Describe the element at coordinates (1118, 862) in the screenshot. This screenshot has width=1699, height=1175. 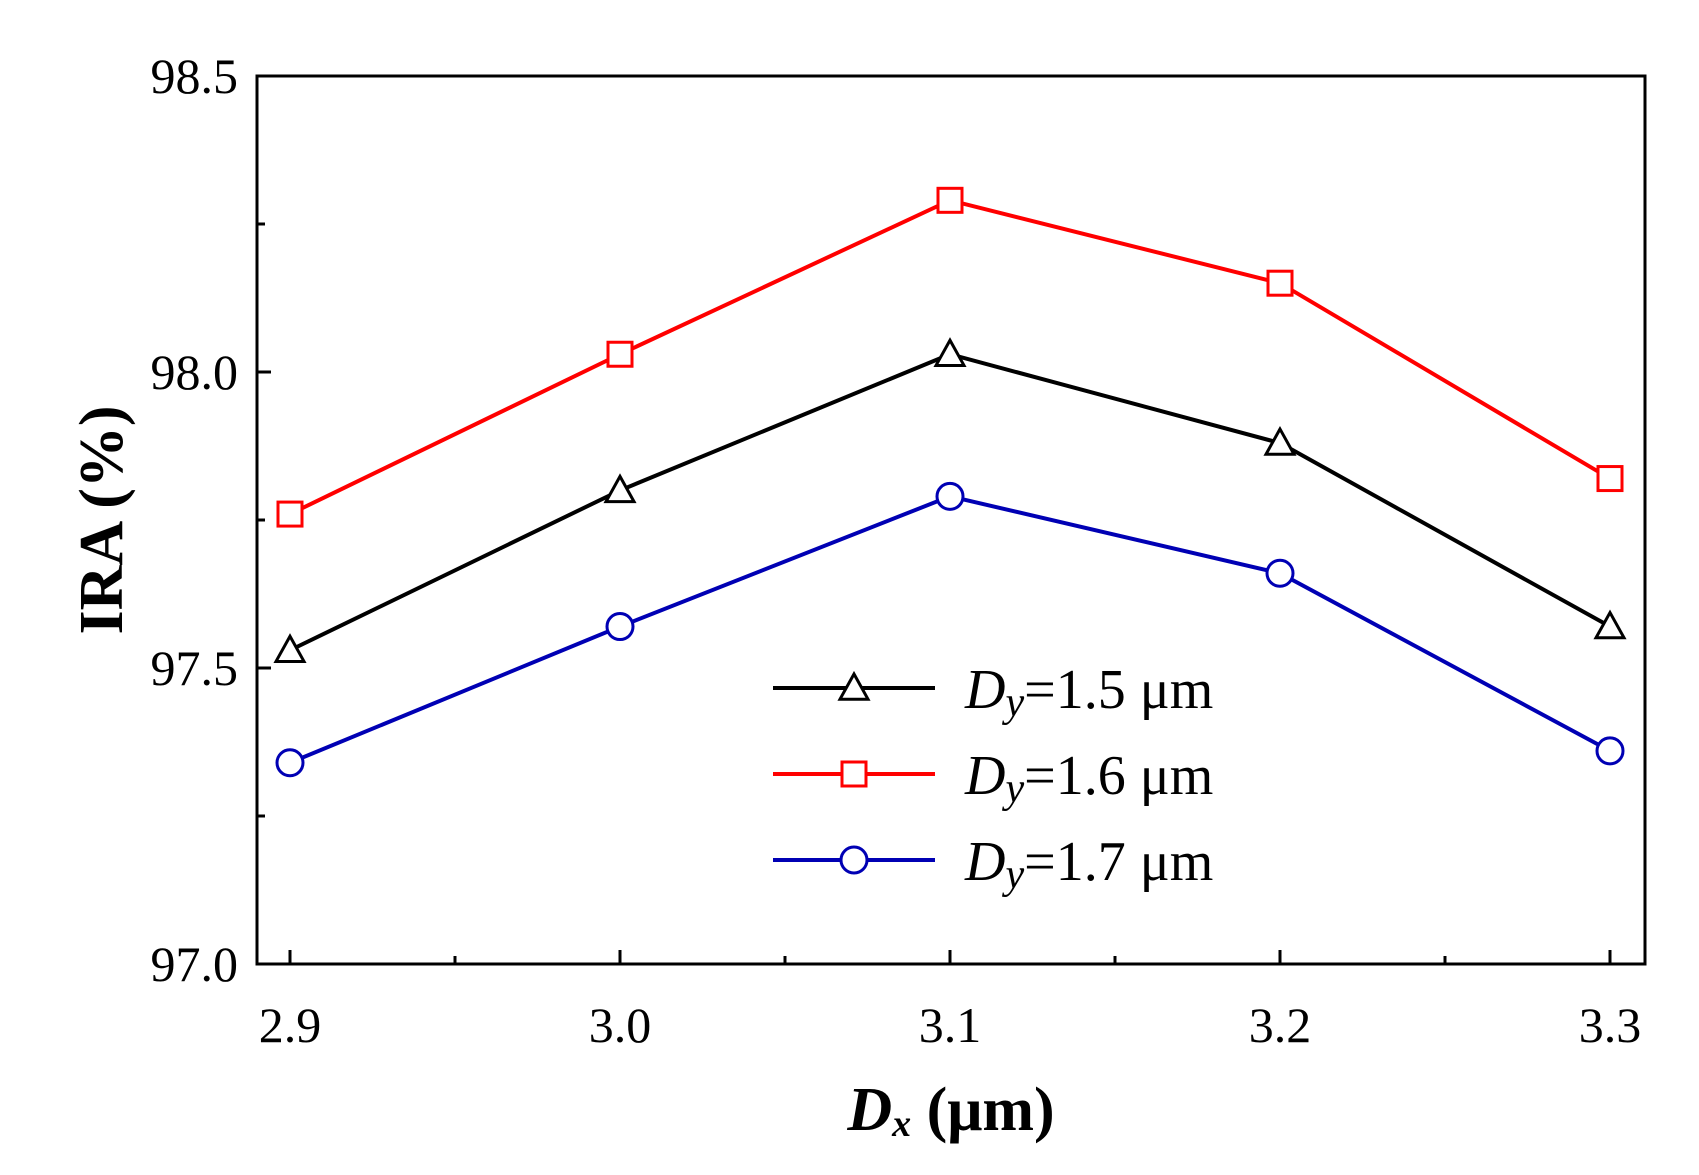
I see `legend-label-rest: =1.7 μm` at that location.